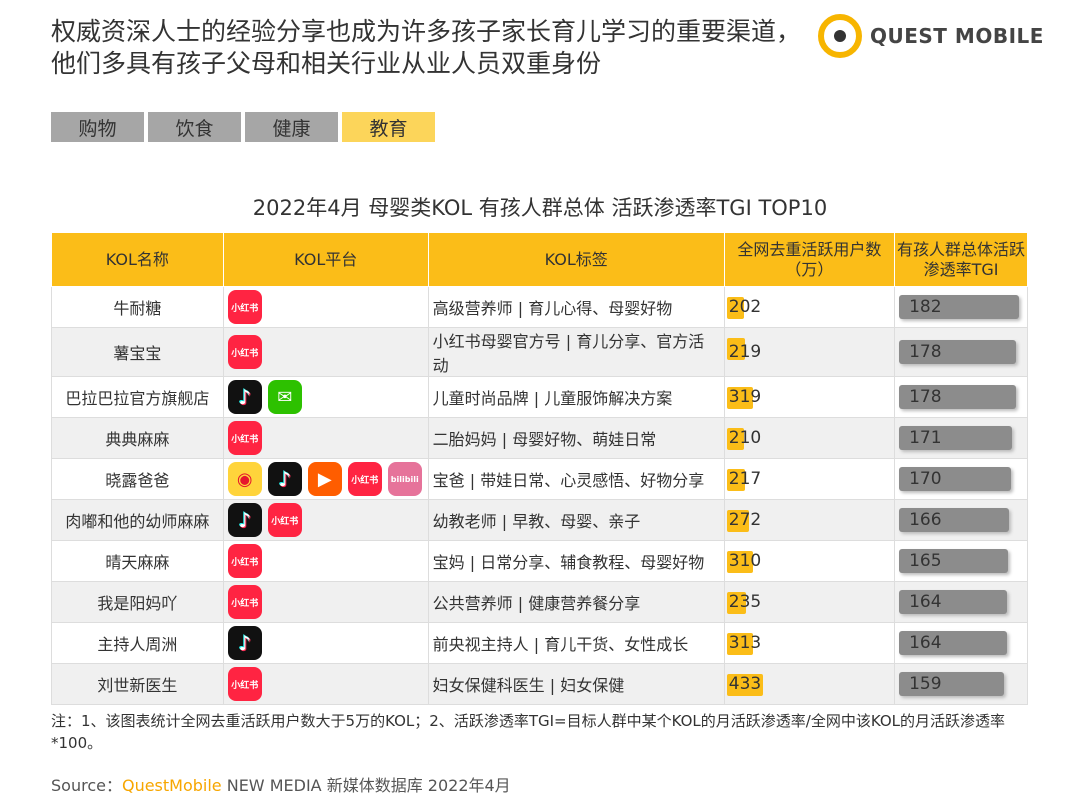  I want to click on table-row: 主持人周洲 ♪ 前央视主持人 | 育儿干货、女性成长 313 164, so click(539, 643).